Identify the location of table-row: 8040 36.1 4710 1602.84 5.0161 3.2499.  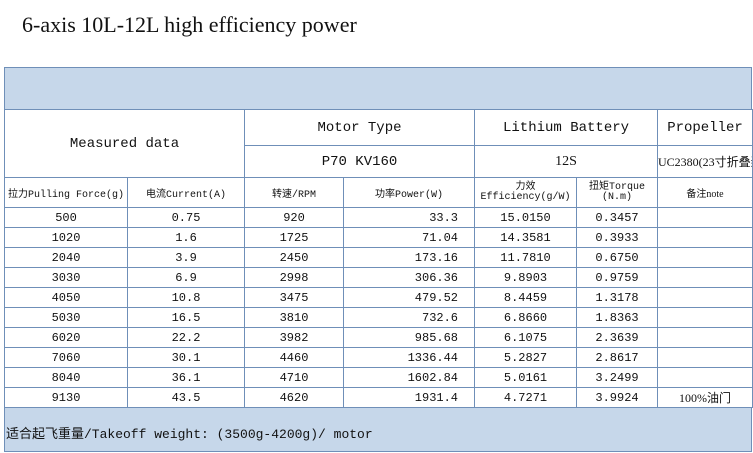
(378, 377).